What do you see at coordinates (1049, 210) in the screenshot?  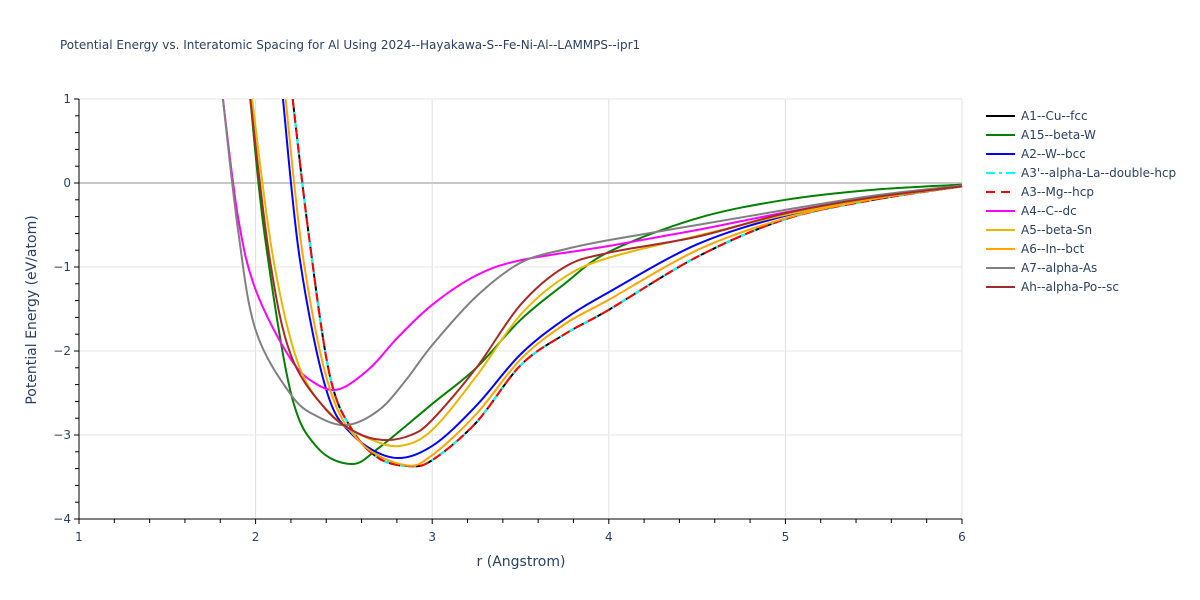 I see `legend-label: A4--C--dc` at bounding box center [1049, 210].